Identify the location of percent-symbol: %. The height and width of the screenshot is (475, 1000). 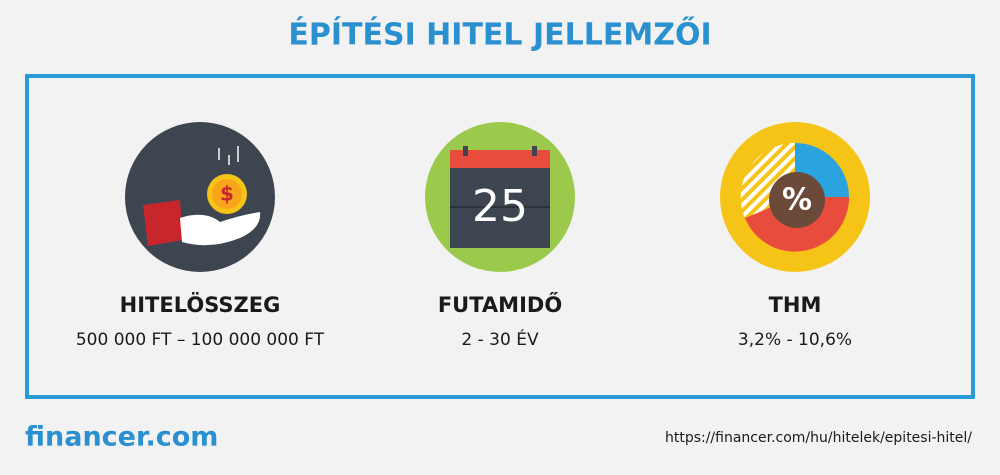
(797, 200).